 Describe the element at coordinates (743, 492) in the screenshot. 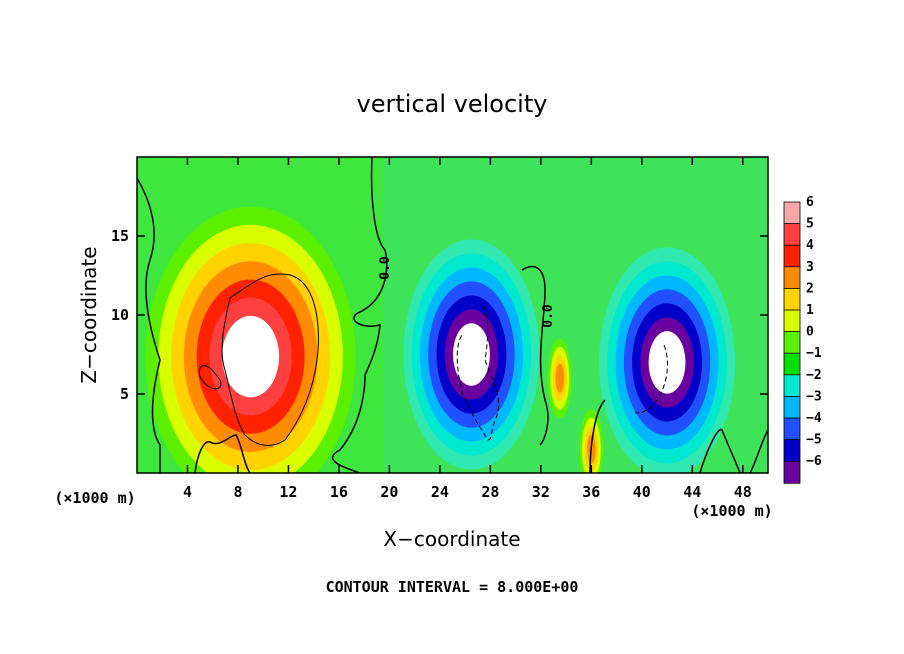

I see `x-tick-label: 48` at that location.